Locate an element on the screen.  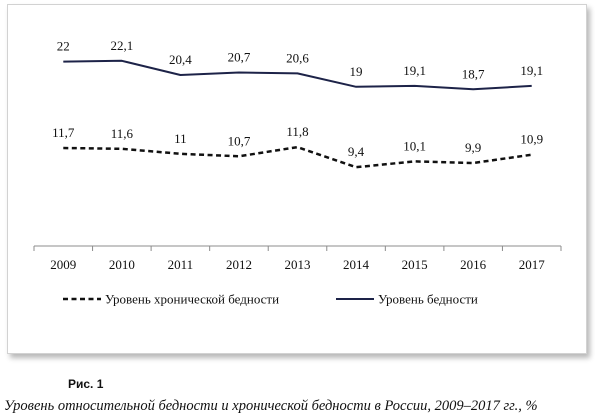
chronic-poverty-line is located at coordinates (297, 157).